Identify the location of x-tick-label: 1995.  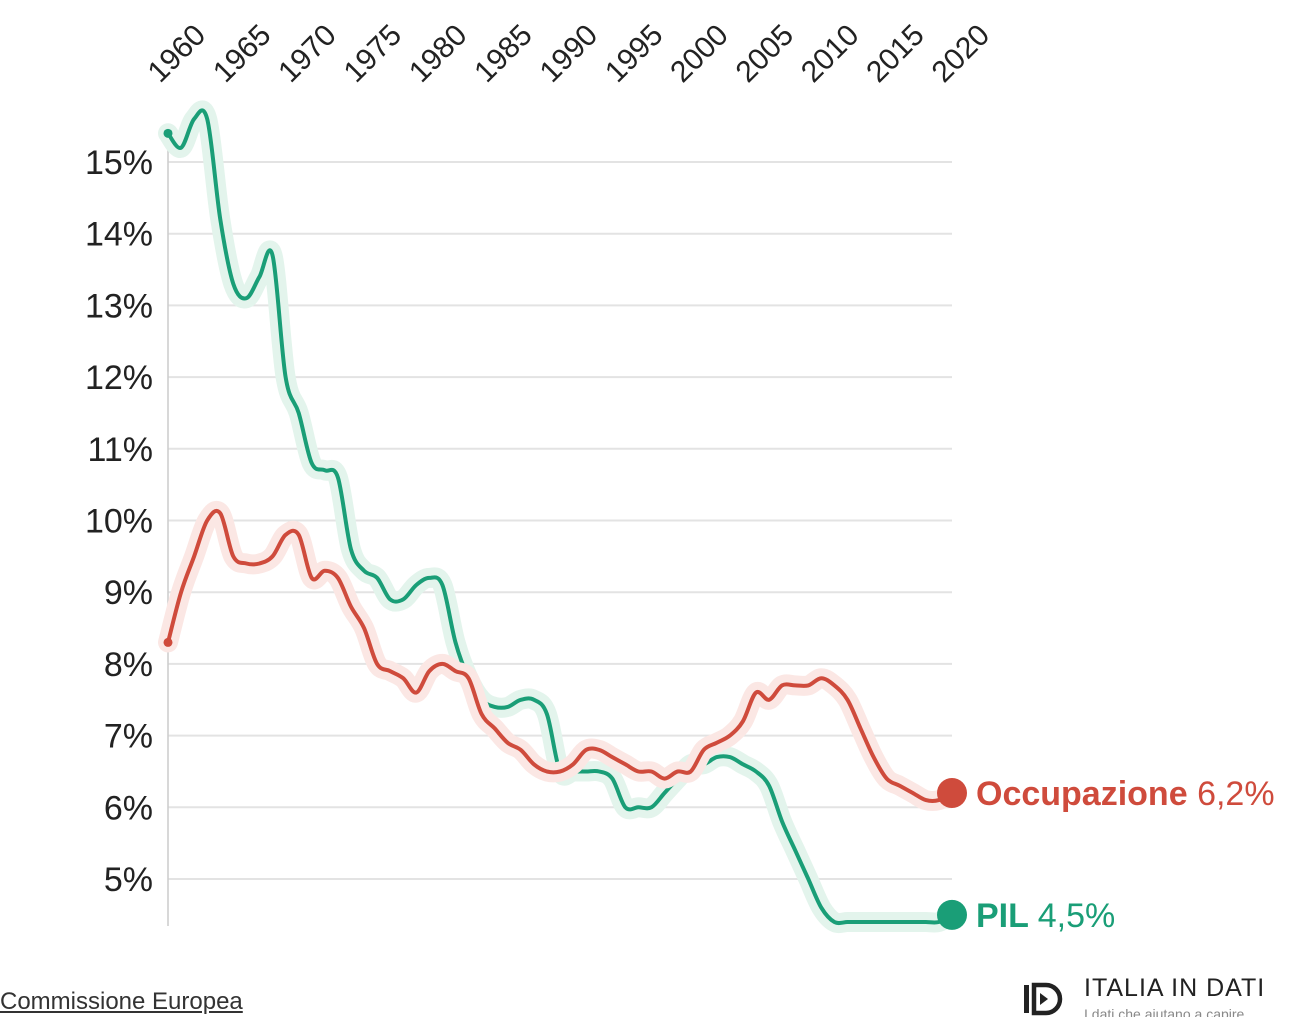
(634, 53).